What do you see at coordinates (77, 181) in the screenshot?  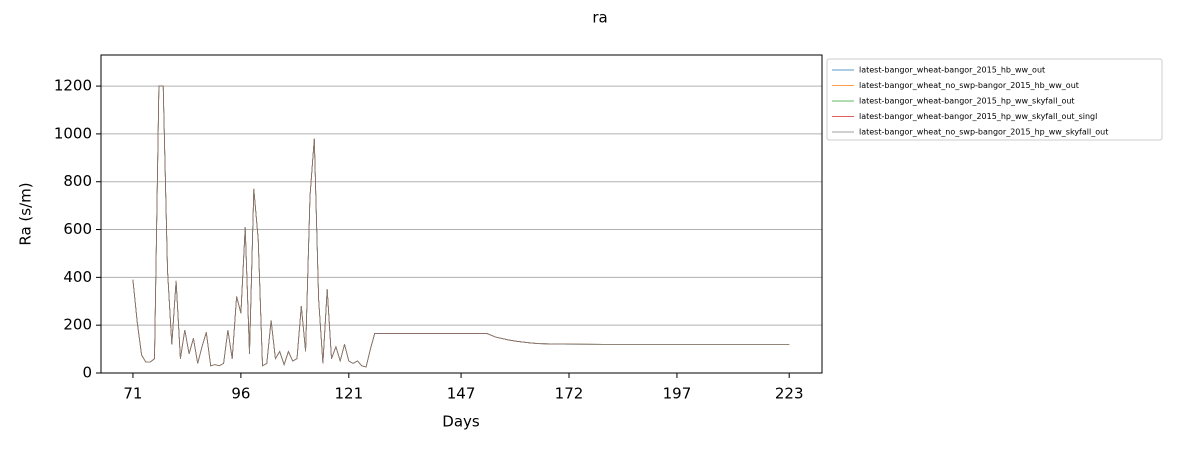 I see `y-tick-label: 800` at bounding box center [77, 181].